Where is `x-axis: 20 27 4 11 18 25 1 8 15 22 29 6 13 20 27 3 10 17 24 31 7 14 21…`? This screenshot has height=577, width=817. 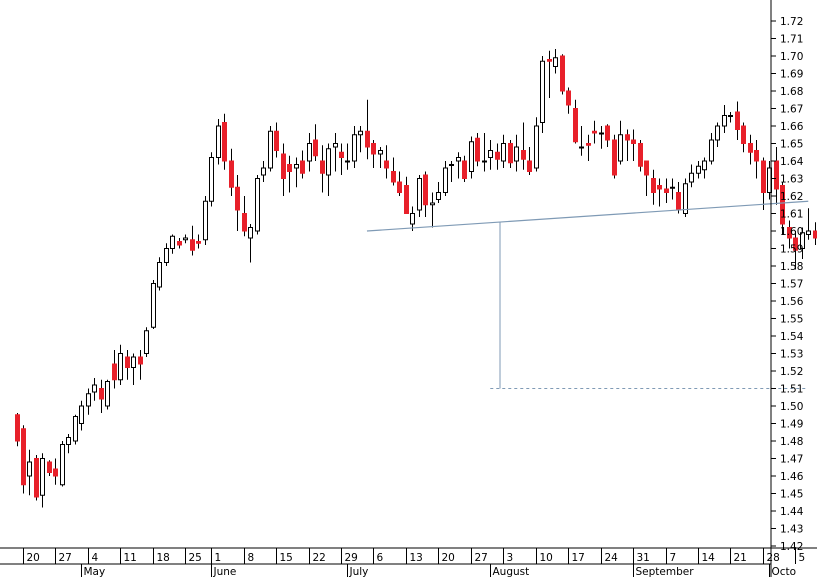 x-axis: 20 27 4 11 18 25 1 8 15 22 29 6 13 20 27 3 10 17 24 31 7 14 21… is located at coordinates (408, 562).